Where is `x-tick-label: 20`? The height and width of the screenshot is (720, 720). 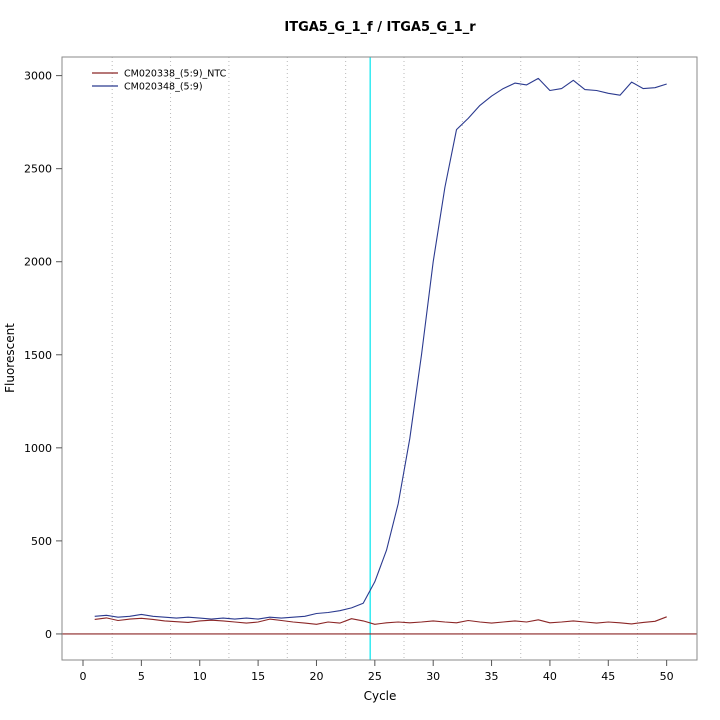 x-tick-label: 20 is located at coordinates (316, 676).